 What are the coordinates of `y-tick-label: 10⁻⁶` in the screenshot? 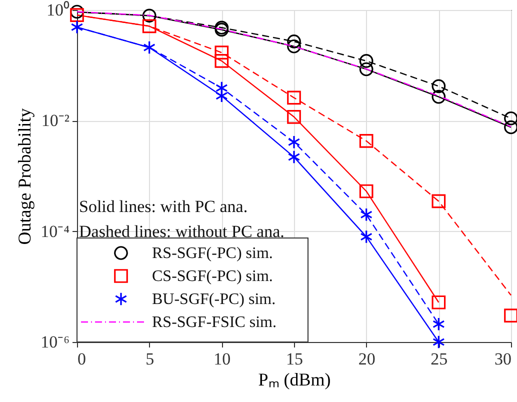 It's located at (55, 342).